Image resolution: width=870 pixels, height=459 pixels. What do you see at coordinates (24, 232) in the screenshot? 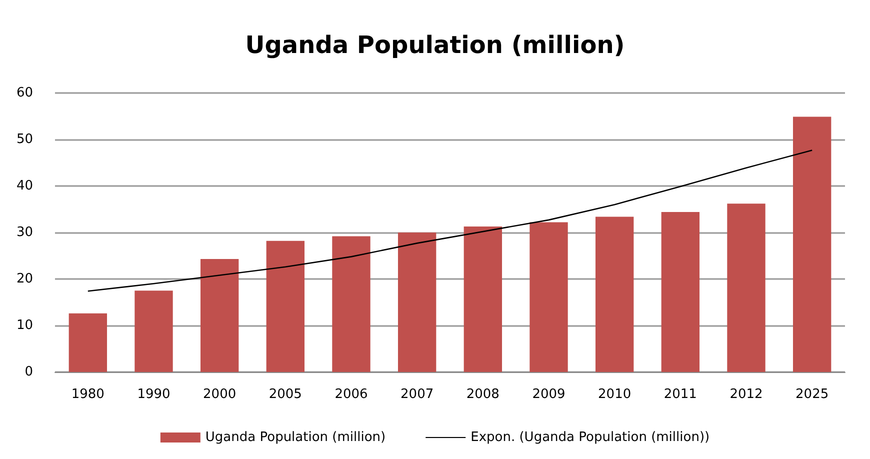
I see `y-tick-label: 30` at bounding box center [24, 232].